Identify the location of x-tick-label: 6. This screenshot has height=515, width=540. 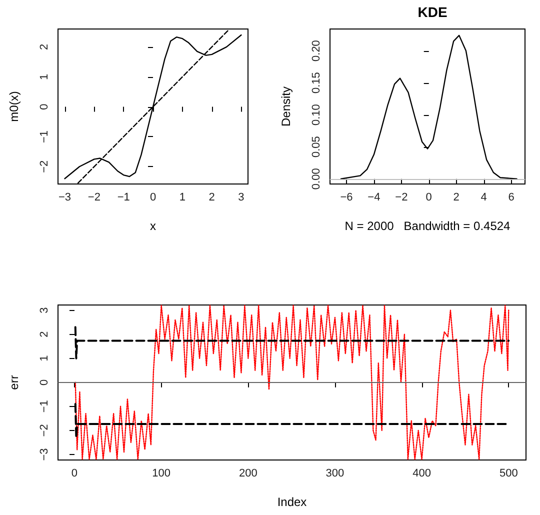
(511, 198).